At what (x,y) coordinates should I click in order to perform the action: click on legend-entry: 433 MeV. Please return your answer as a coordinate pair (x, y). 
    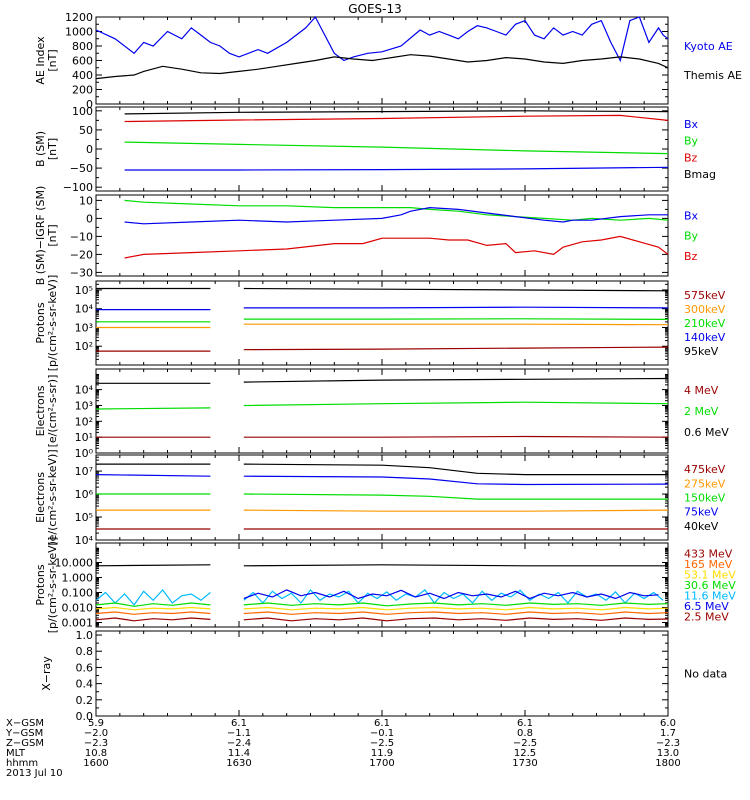
    Looking at the image, I should click on (708, 554).